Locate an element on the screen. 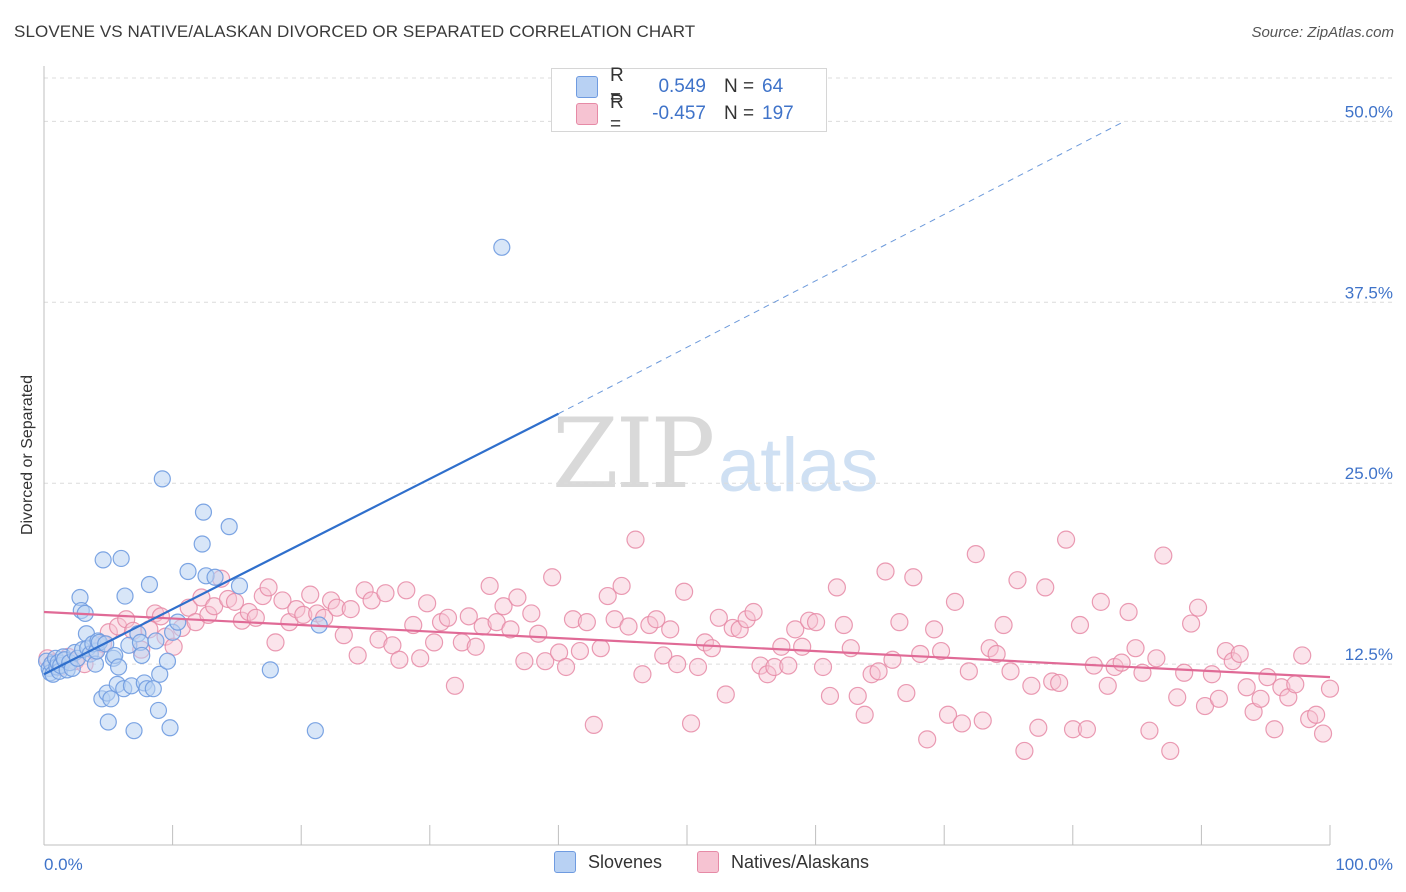 This screenshot has height=892, width=1406. y-tick-label: 50.0% is located at coordinates (1369, 111).